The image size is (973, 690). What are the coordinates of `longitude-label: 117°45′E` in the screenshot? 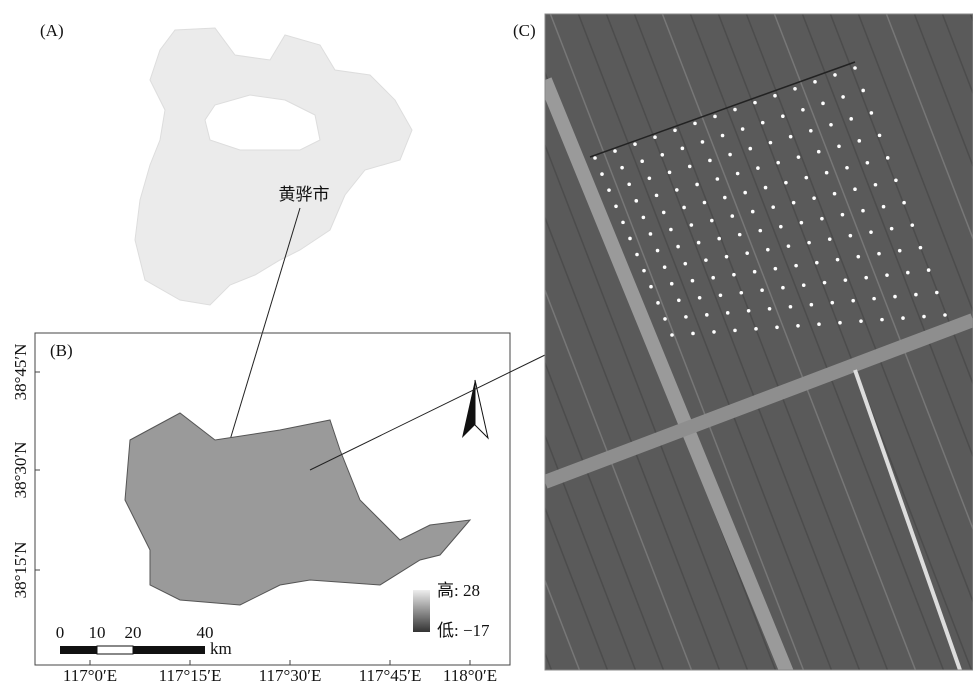 It's located at (390, 675).